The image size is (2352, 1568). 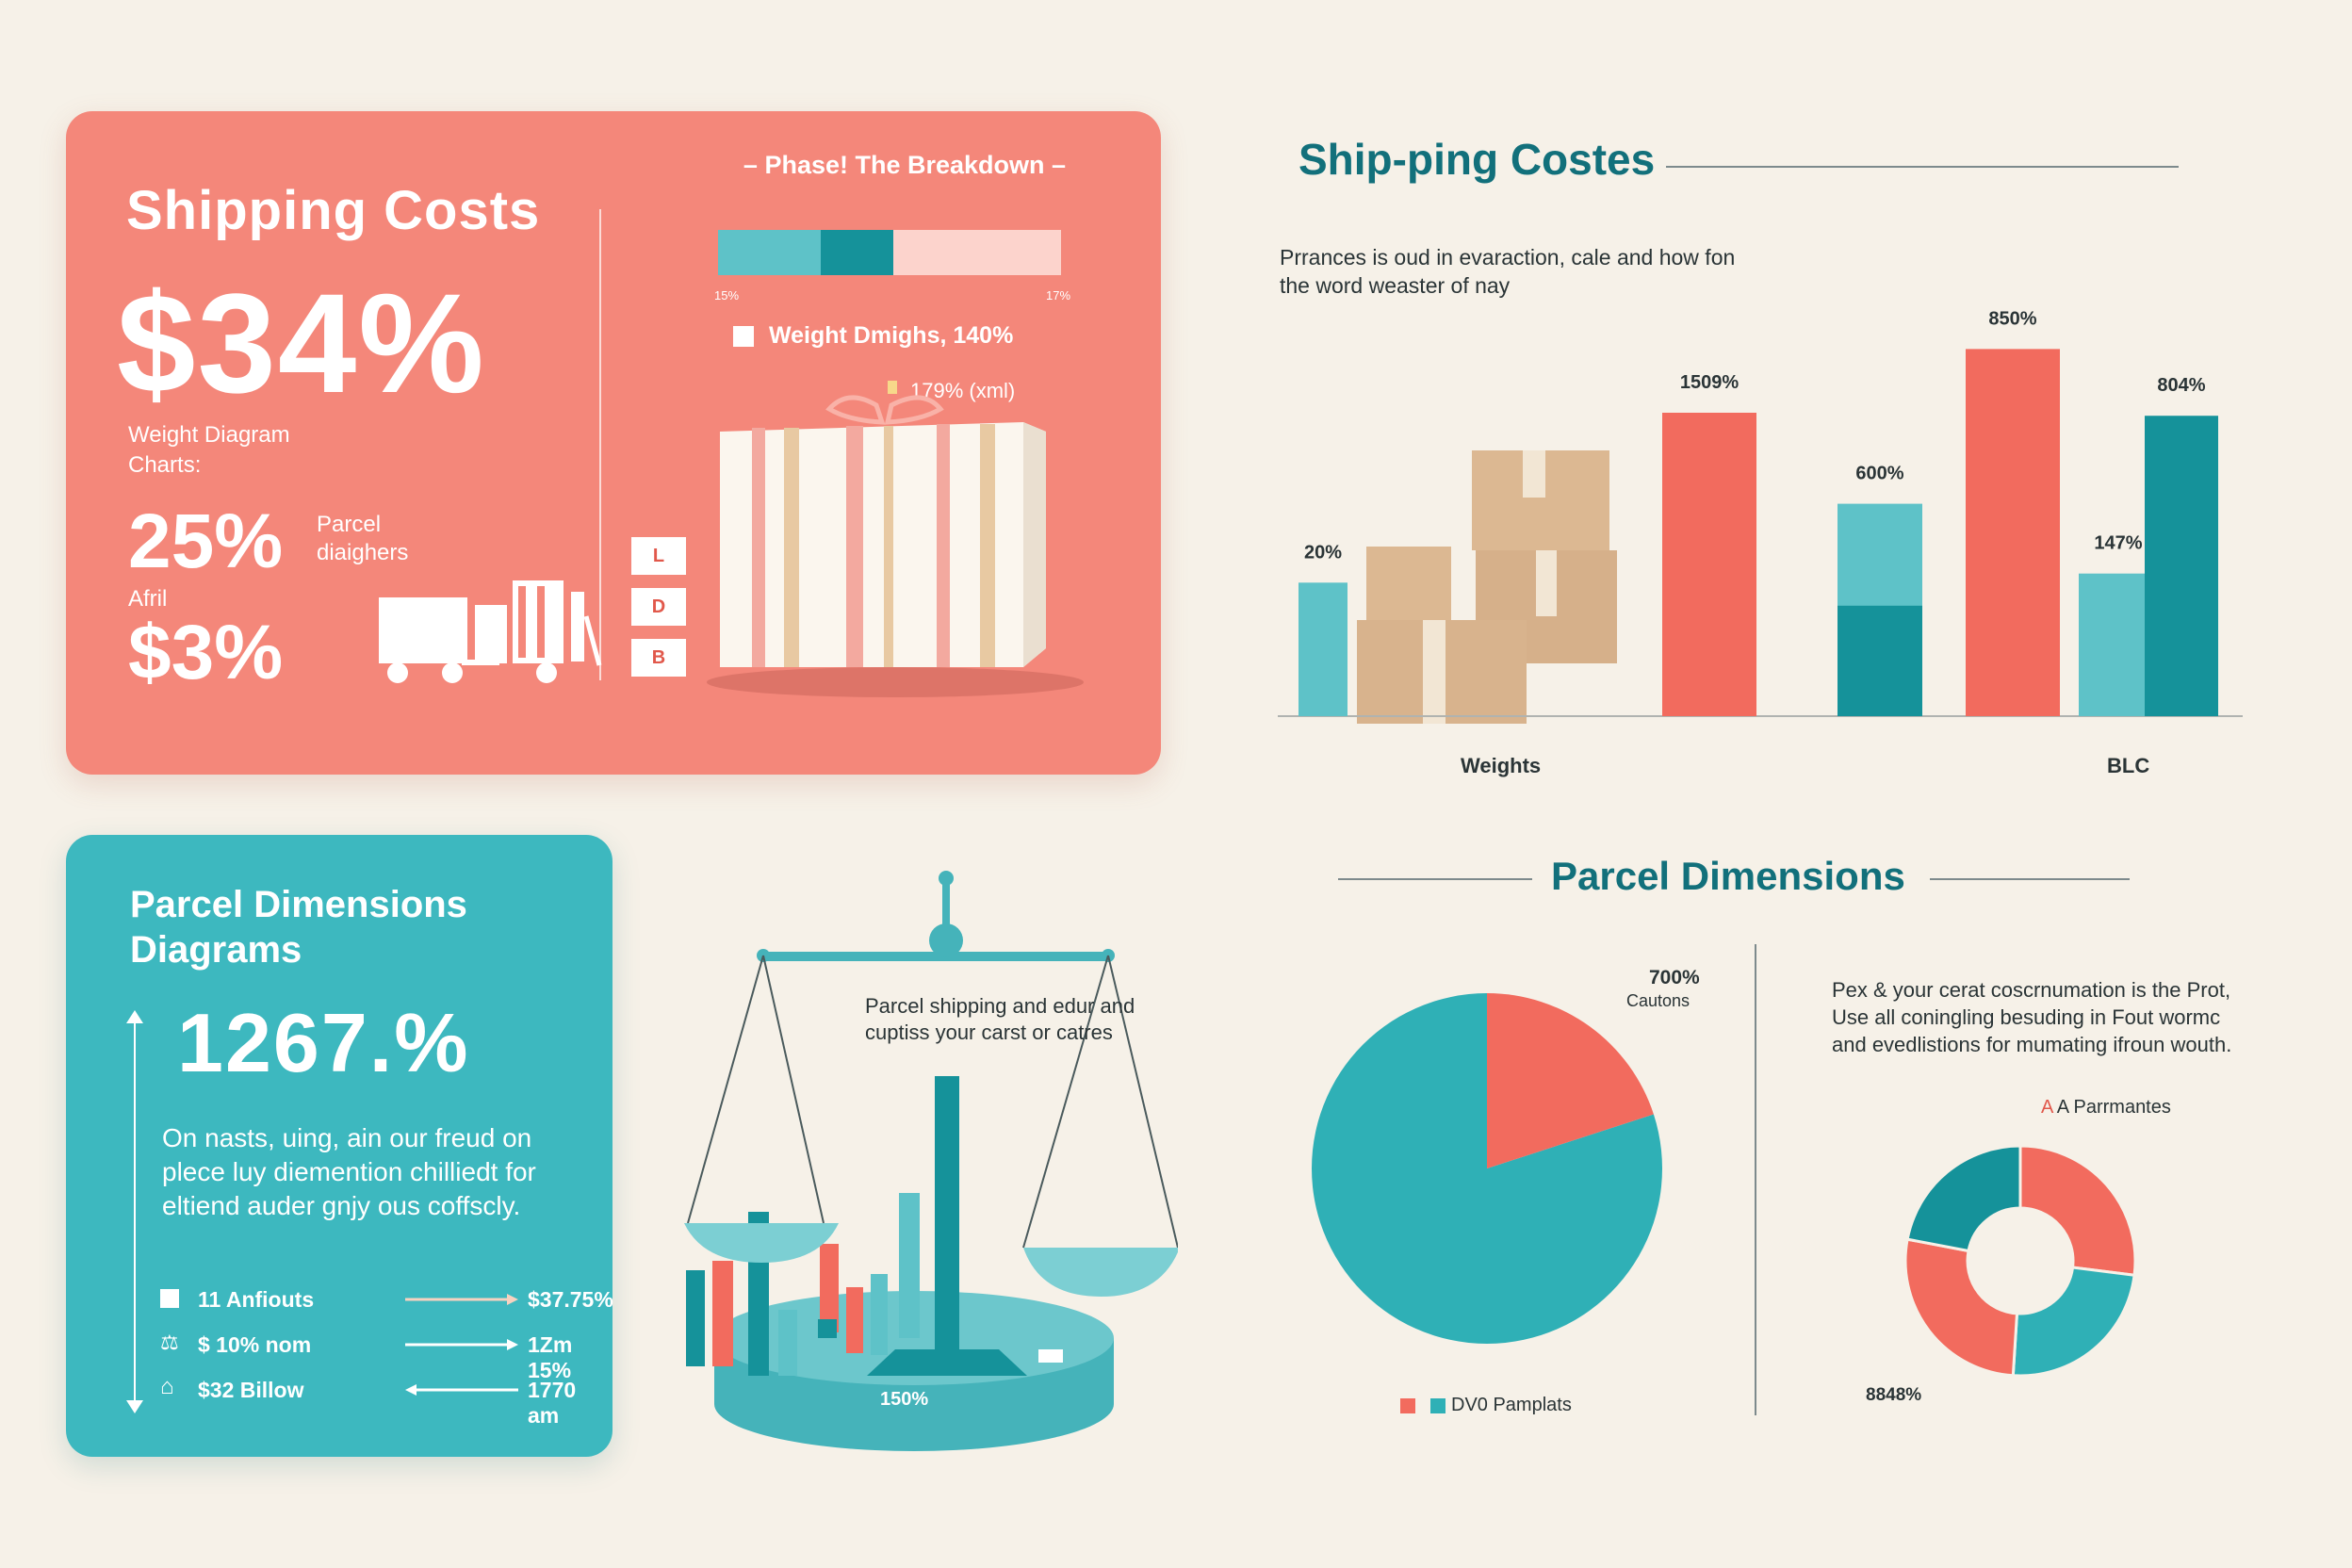 I want to click on stat2-label: Afril, so click(x=148, y=599).